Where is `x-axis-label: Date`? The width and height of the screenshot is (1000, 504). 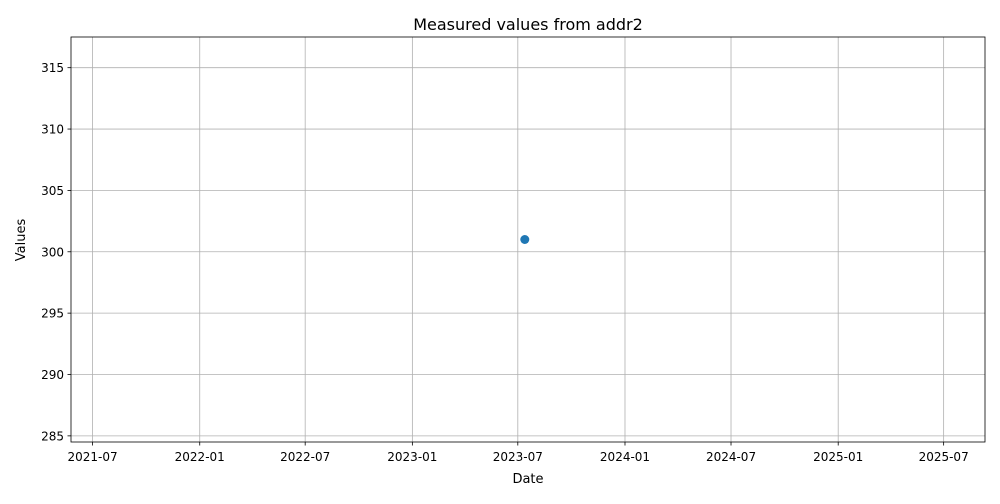
x-axis-label: Date is located at coordinates (527, 479).